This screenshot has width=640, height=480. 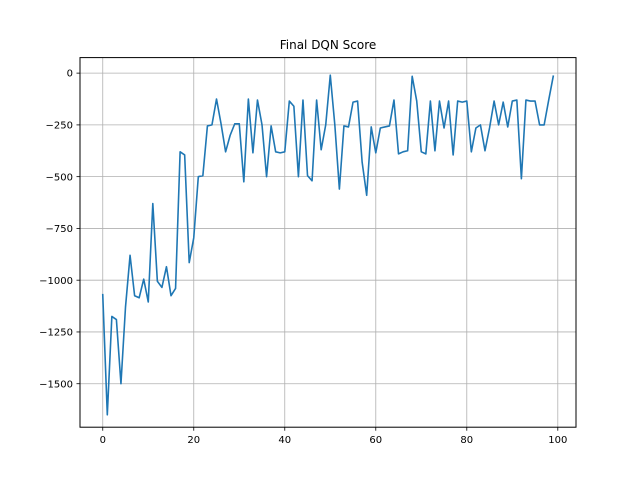 I want to click on x-tick-label: 40, so click(x=284, y=440).